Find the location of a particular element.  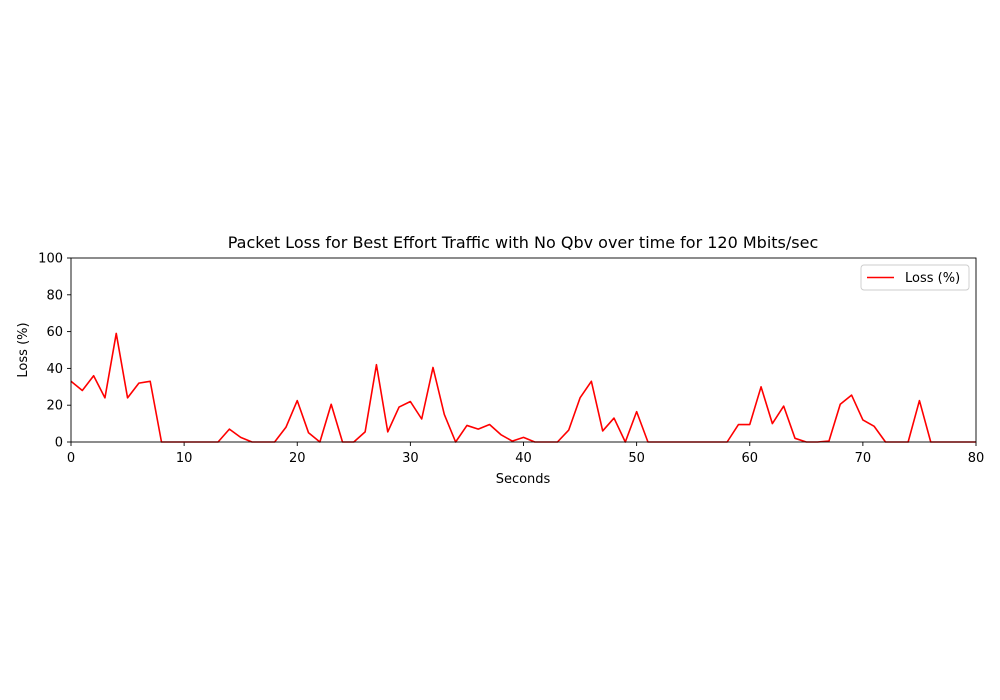

x-tick-label: 80 is located at coordinates (976, 458).